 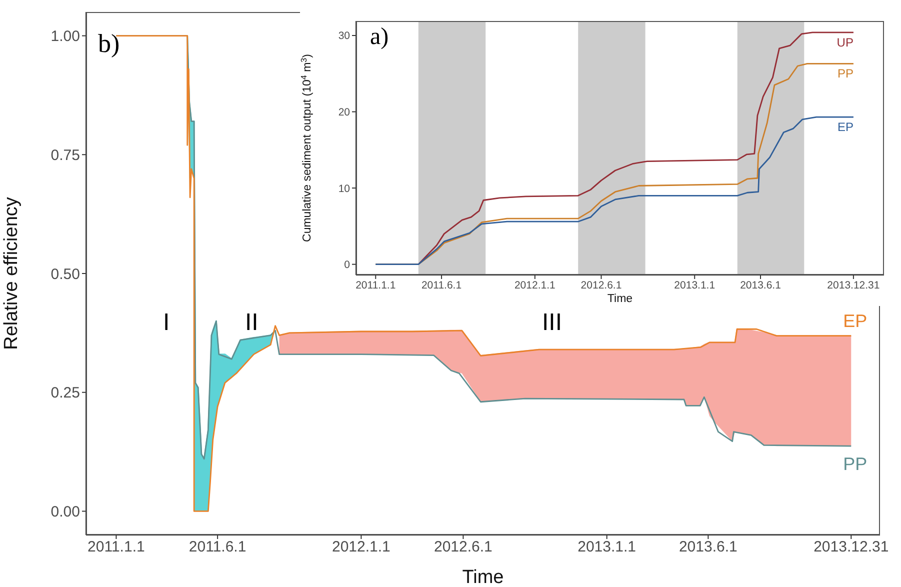 What do you see at coordinates (65, 512) in the screenshot?
I see `y-tick-label: 0.00` at bounding box center [65, 512].